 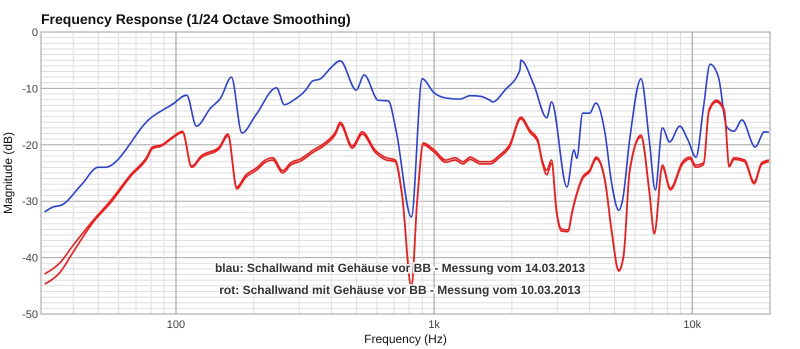 What do you see at coordinates (400, 290) in the screenshot?
I see `annotation: rot: Schallwand mit Gehäuse vor BB - Messung vom 10.03.2013` at bounding box center [400, 290].